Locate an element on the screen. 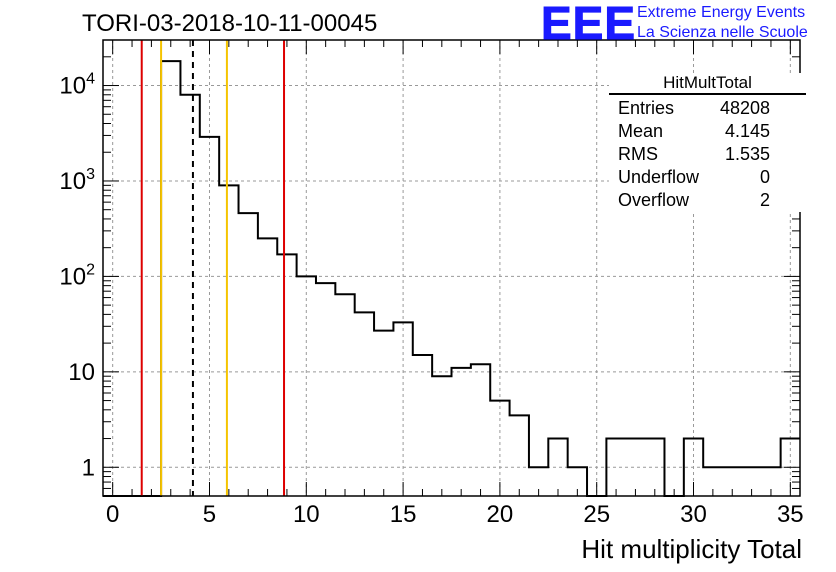 This screenshot has height=572, width=836. stats-value: 0 is located at coordinates (764, 177).